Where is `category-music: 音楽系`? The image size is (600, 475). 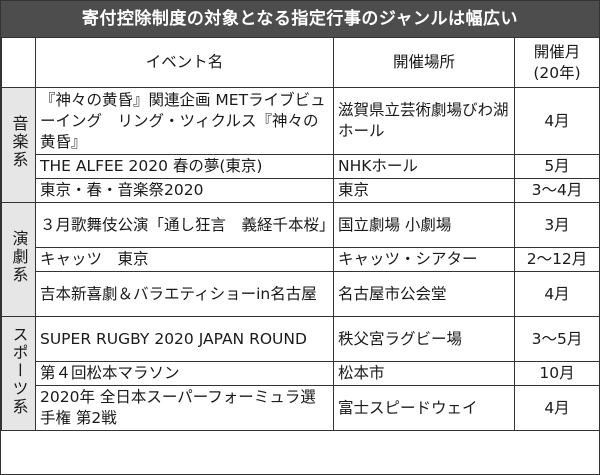 category-music: 音楽系 is located at coordinates (18, 145).